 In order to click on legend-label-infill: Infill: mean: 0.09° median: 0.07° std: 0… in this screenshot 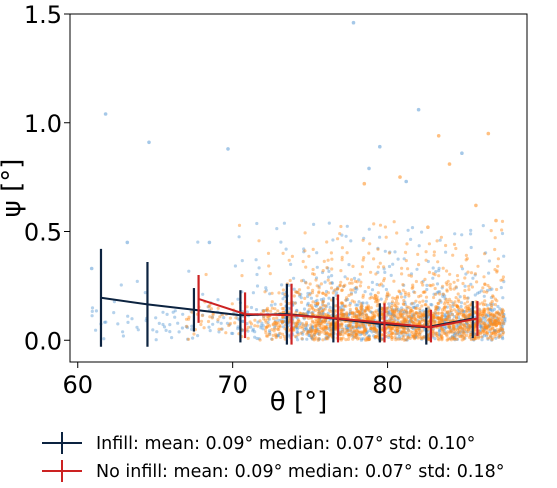, I will do `click(285, 444)`.